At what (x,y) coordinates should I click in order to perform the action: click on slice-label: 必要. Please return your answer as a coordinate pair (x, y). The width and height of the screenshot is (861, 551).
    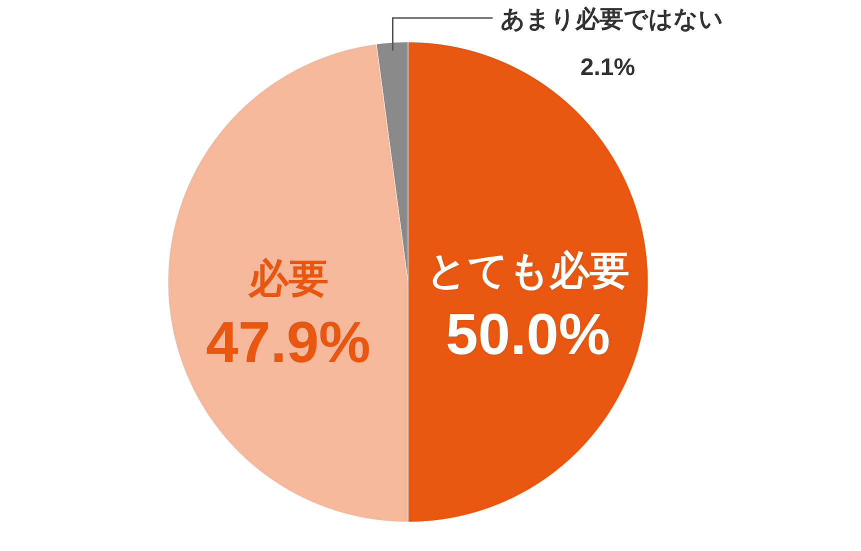
    Looking at the image, I should click on (287, 278).